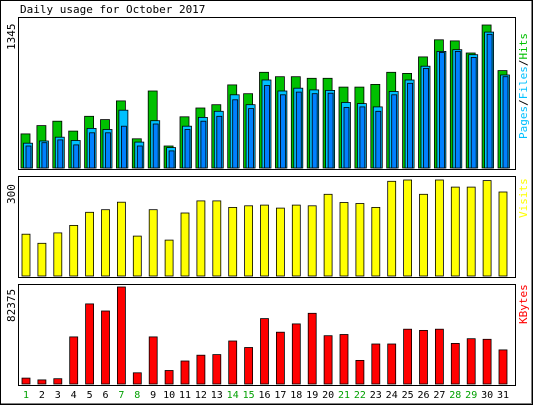  Describe the element at coordinates (90, 395) in the screenshot. I see `x-tick-label: 5` at that location.